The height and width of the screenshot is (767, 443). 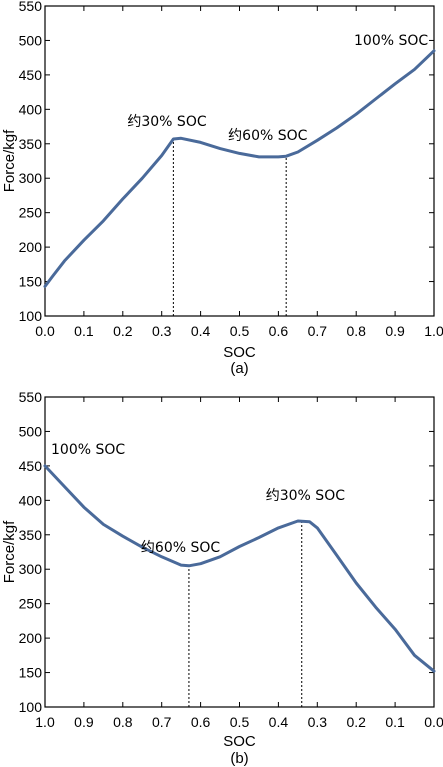 What do you see at coordinates (239, 758) in the screenshot?
I see `panel-label: (b)` at bounding box center [239, 758].